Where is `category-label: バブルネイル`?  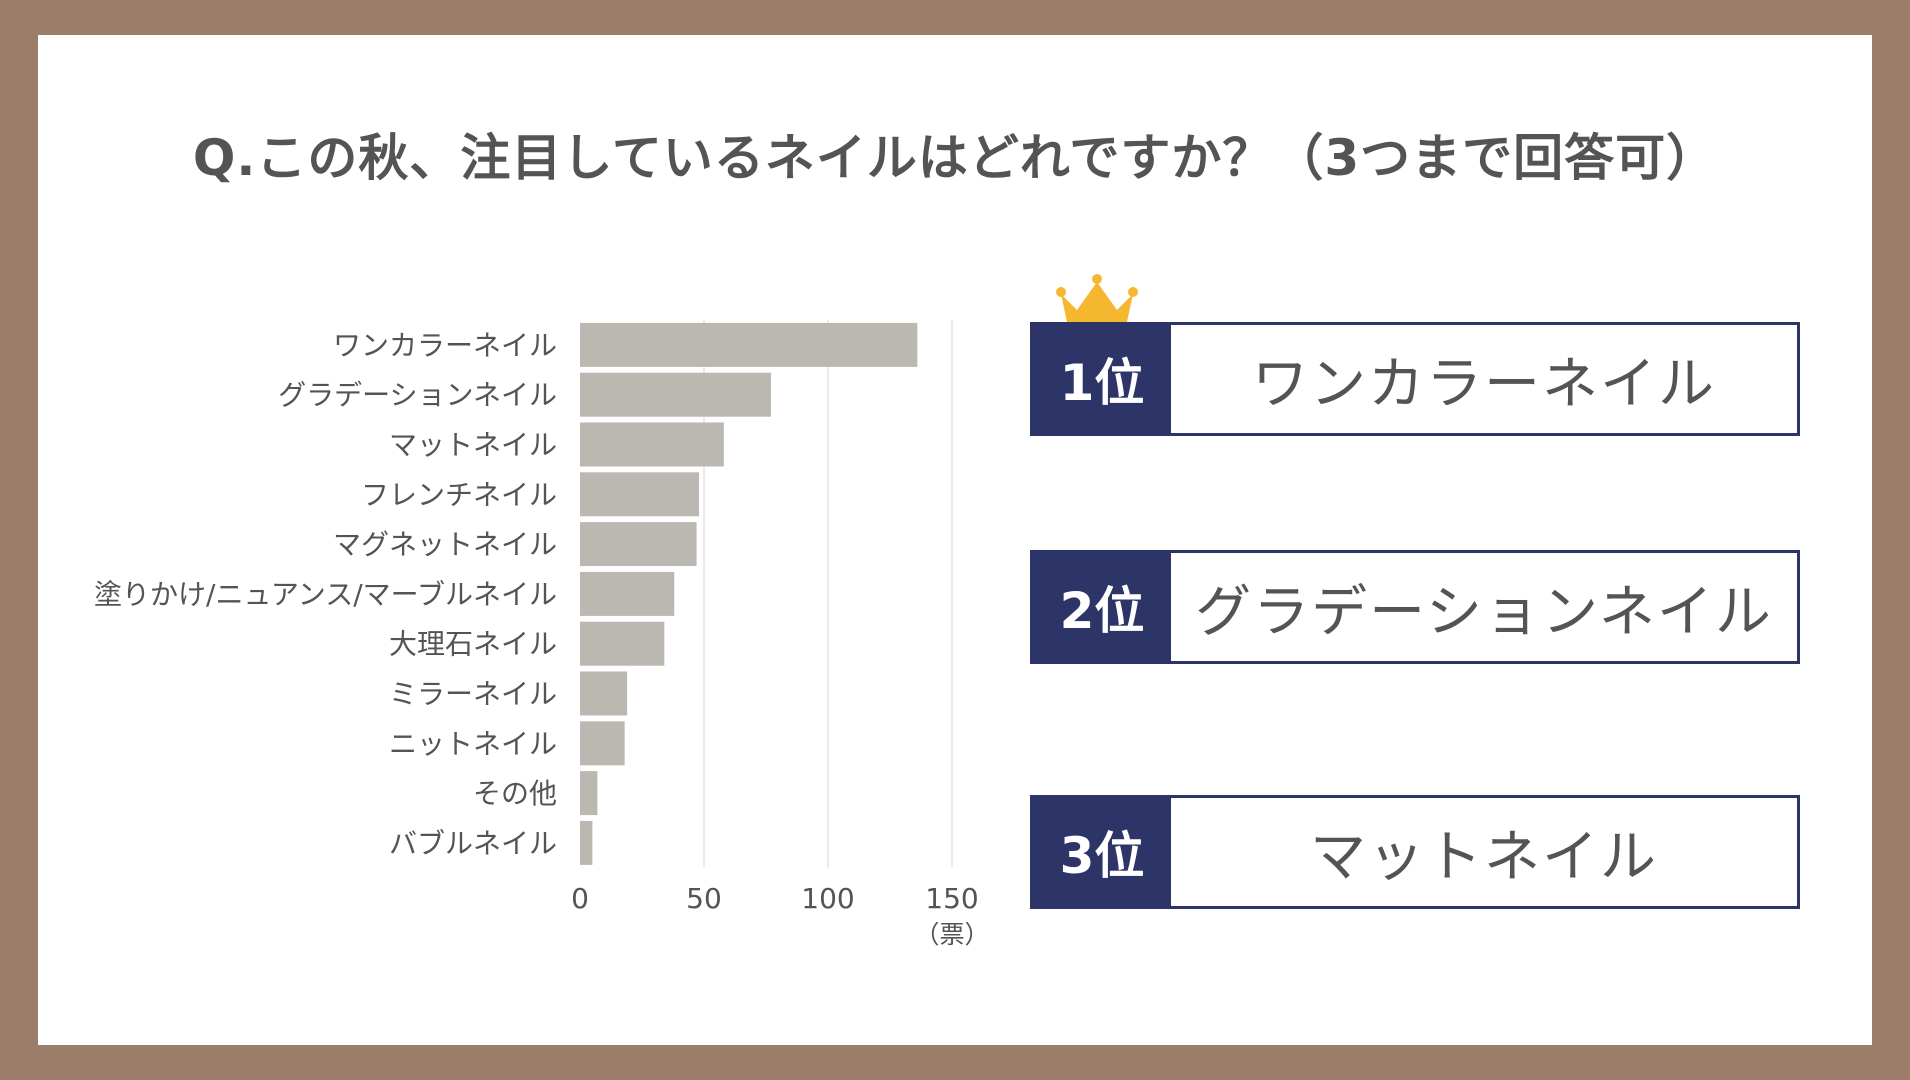
category-label: バブルネイル is located at coordinates (473, 843).